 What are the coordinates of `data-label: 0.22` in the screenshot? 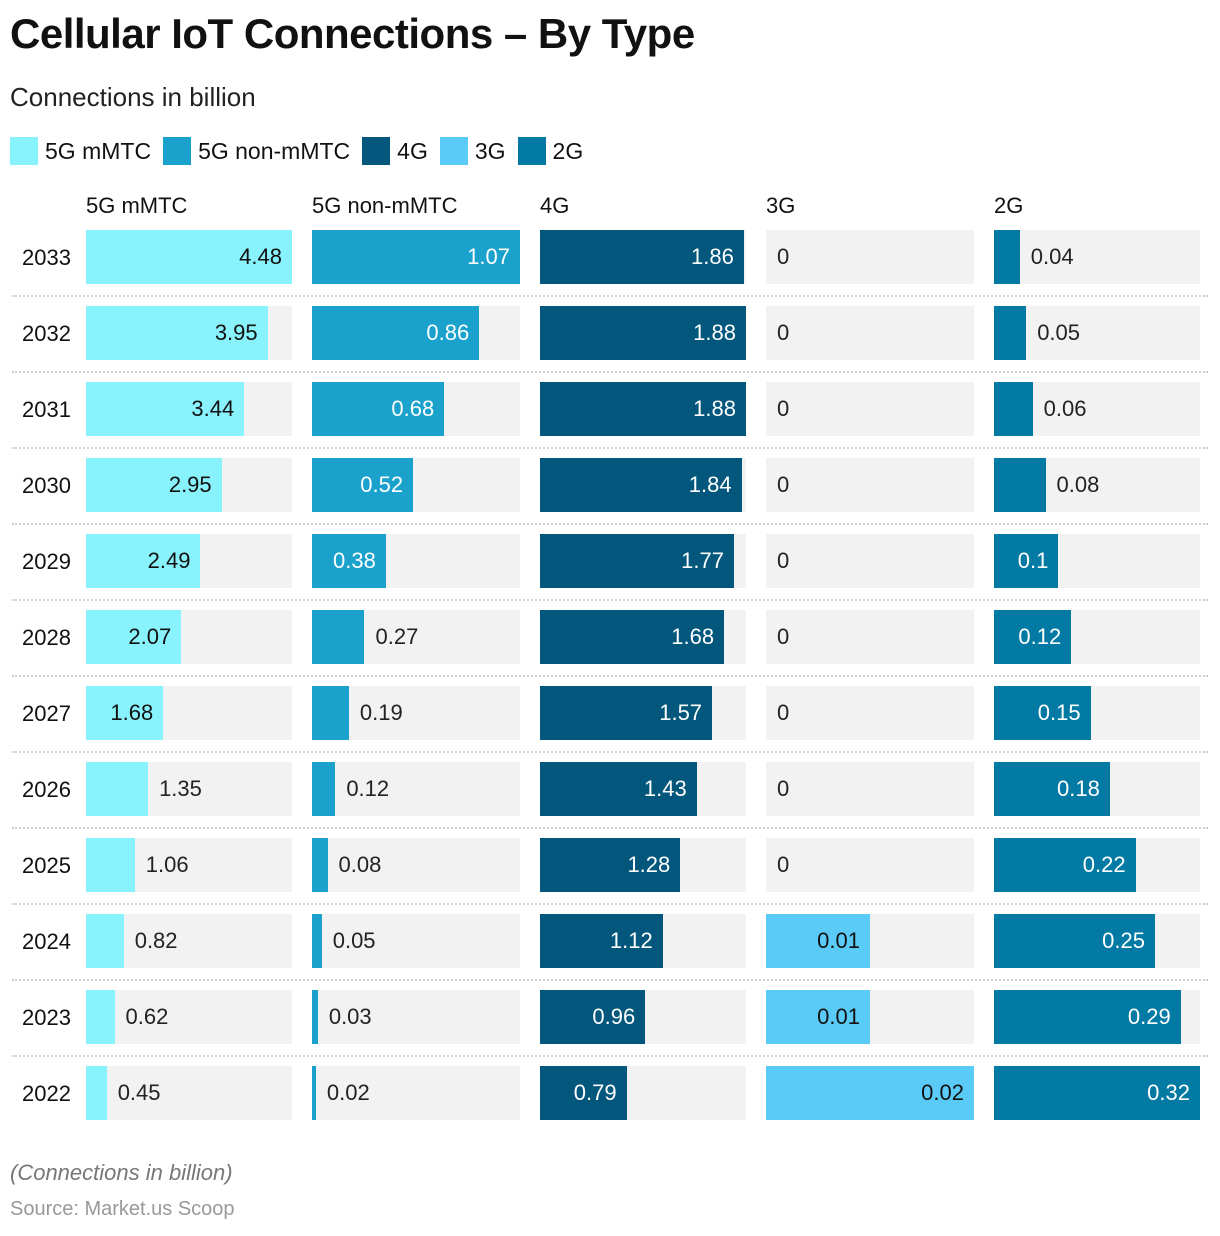 It's located at (1104, 864).